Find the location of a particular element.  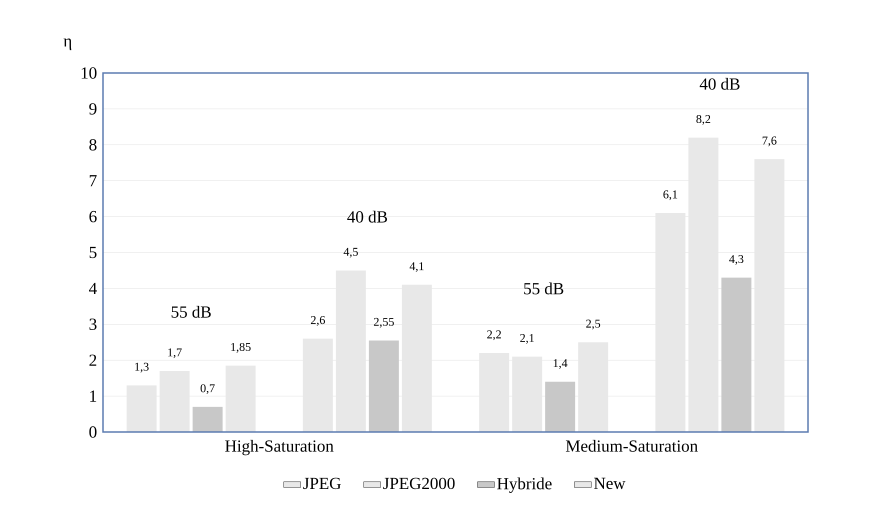

y-tick-label: 3 is located at coordinates (93, 324).